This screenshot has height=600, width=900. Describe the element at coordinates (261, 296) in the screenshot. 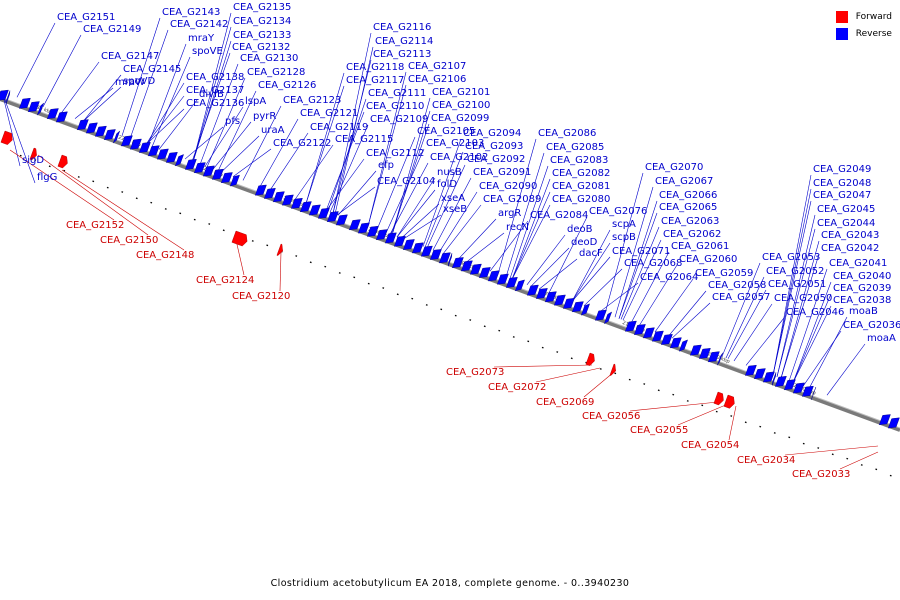

I see `forward-gene-label: CEA_G2120` at that location.